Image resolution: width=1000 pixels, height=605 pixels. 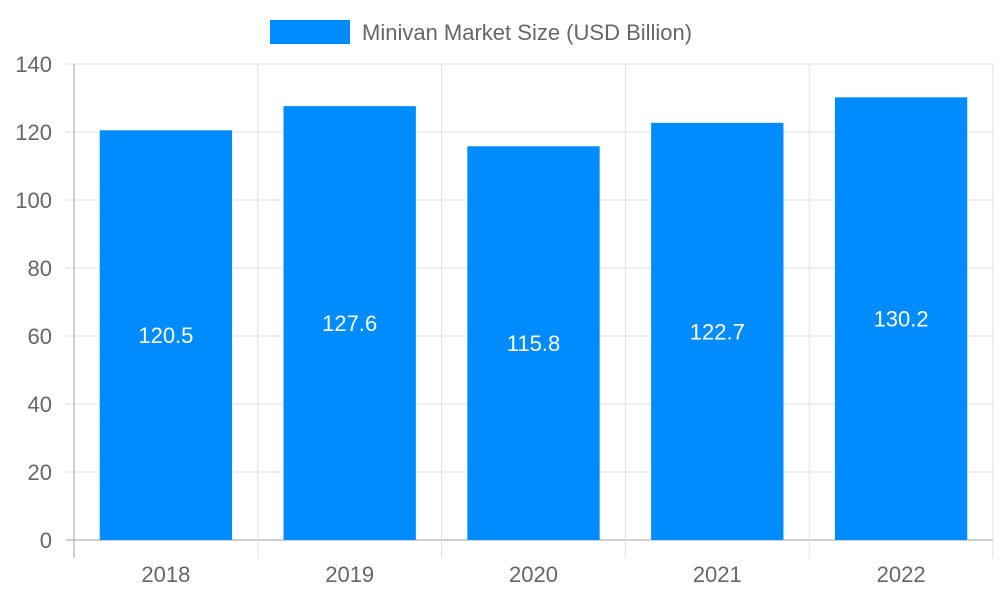 What do you see at coordinates (40, 268) in the screenshot?
I see `y-tick-label: 80` at bounding box center [40, 268].